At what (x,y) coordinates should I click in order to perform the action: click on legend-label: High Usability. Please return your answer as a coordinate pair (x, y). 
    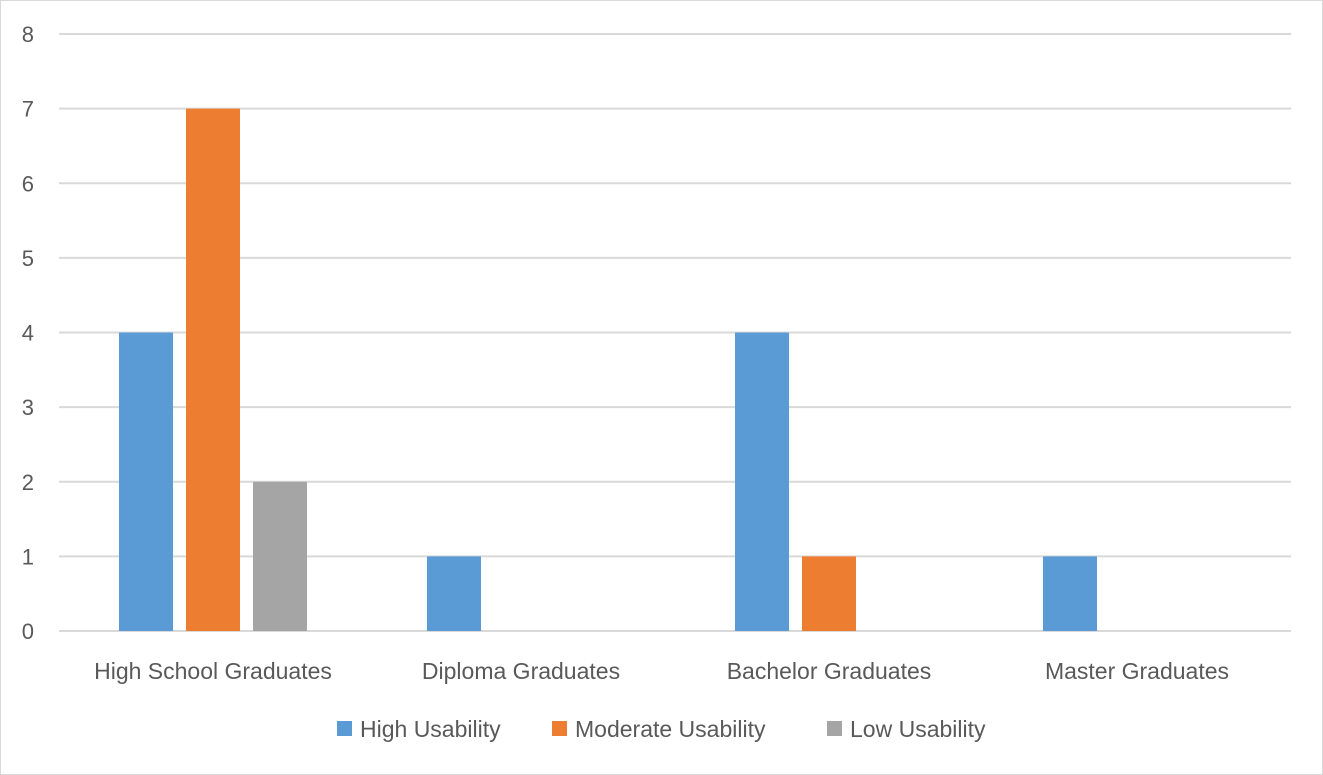
    Looking at the image, I should click on (430, 729).